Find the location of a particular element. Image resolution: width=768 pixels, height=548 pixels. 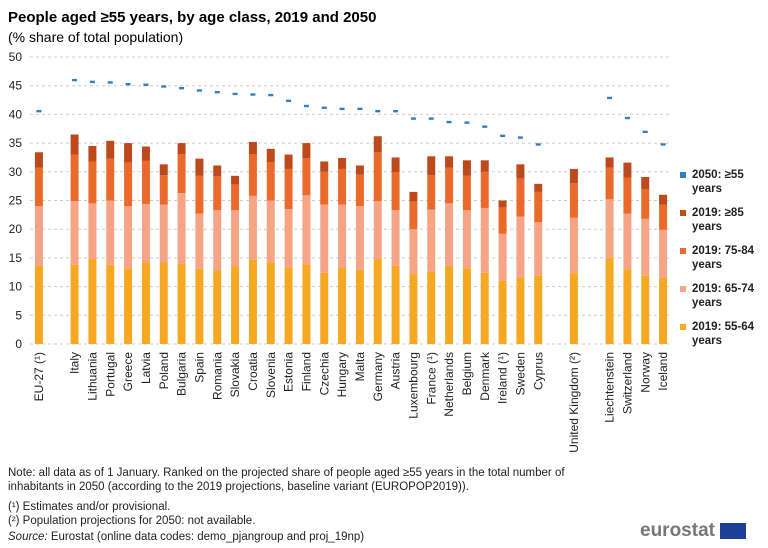

x-tick-label: Iceland is located at coordinates (663, 371).